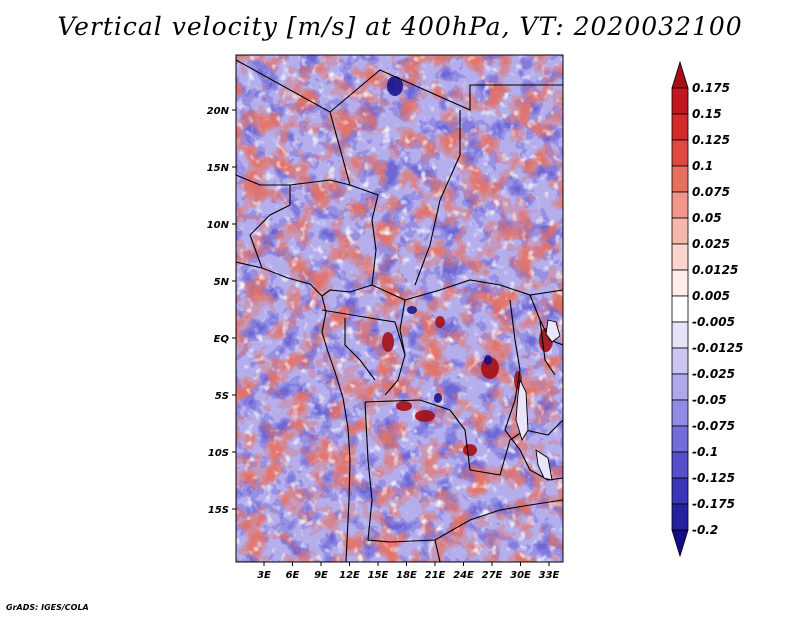  I want to click on colorbar-label: -0.175, so click(713, 504).